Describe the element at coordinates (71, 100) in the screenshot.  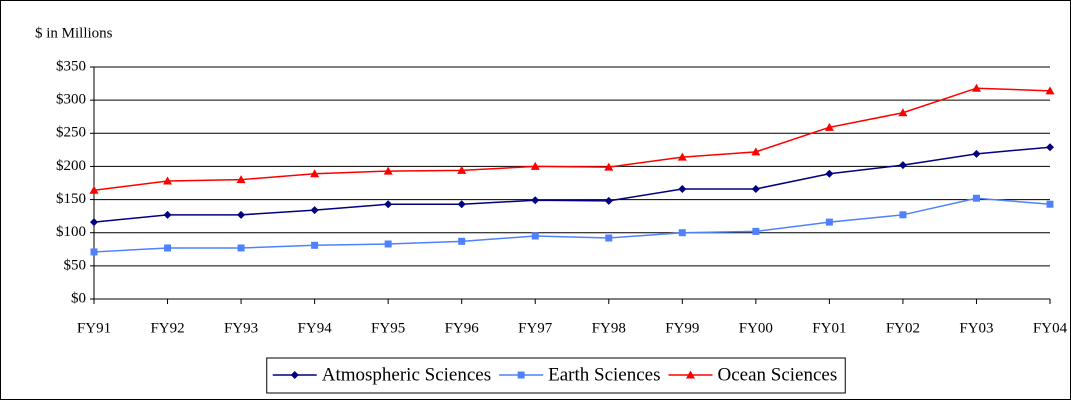
I see `y-tick-label: $300` at that location.